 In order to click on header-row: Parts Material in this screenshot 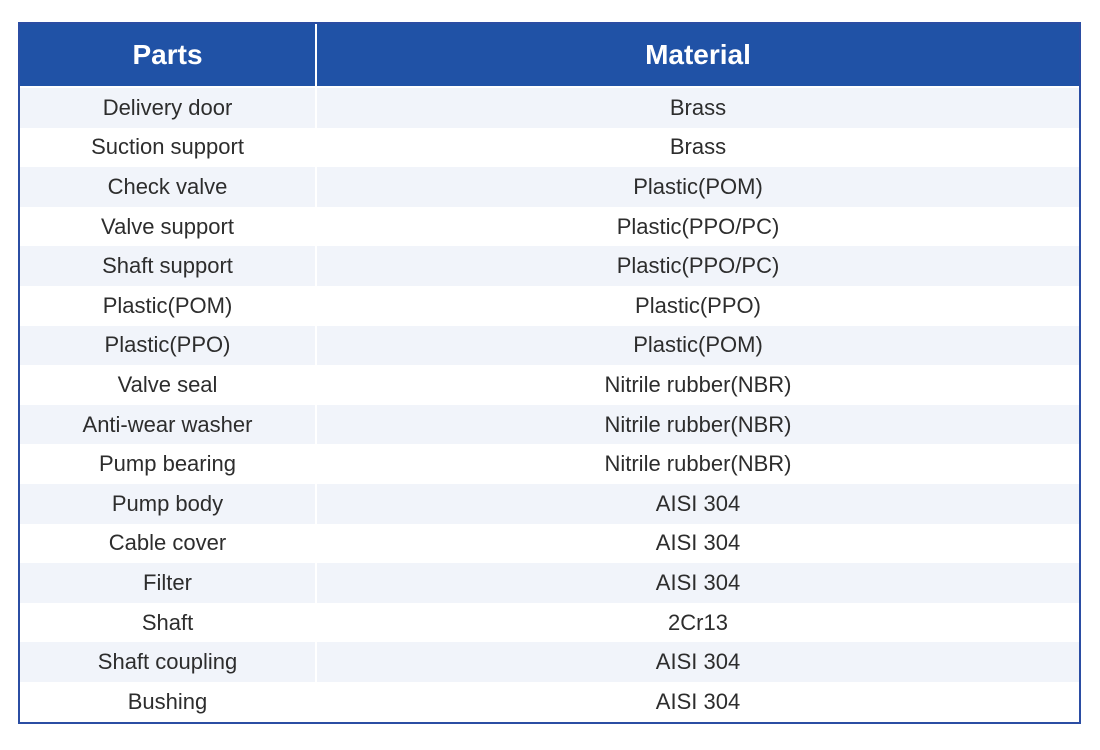, I will do `click(549, 56)`.